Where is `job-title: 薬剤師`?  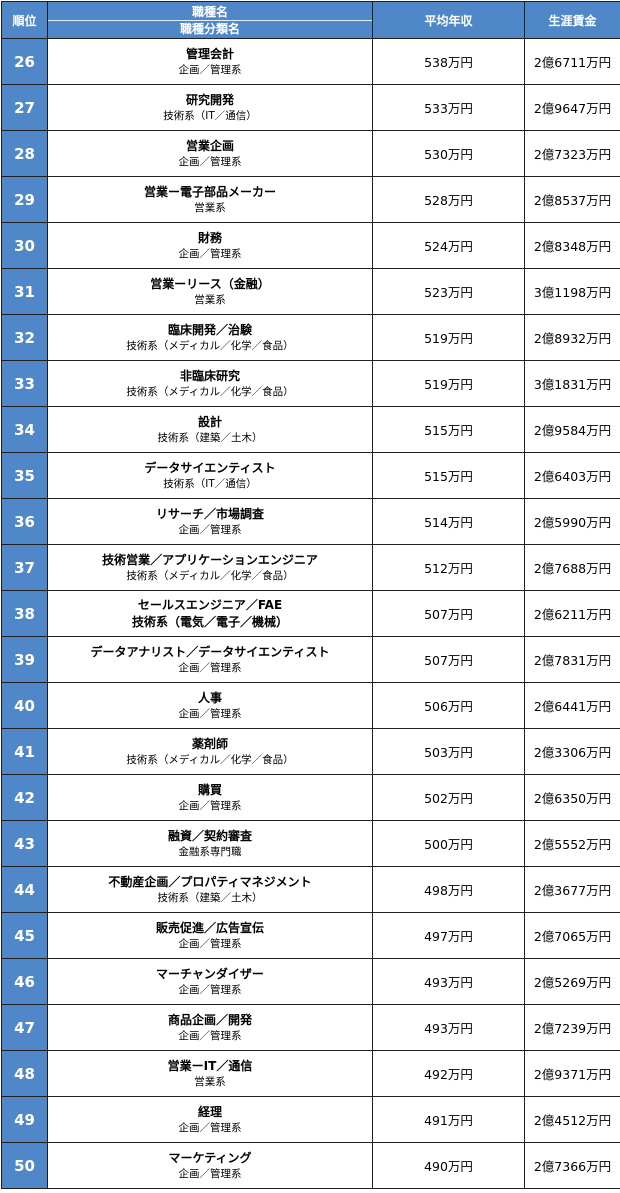
job-title: 薬剤師 is located at coordinates (210, 744).